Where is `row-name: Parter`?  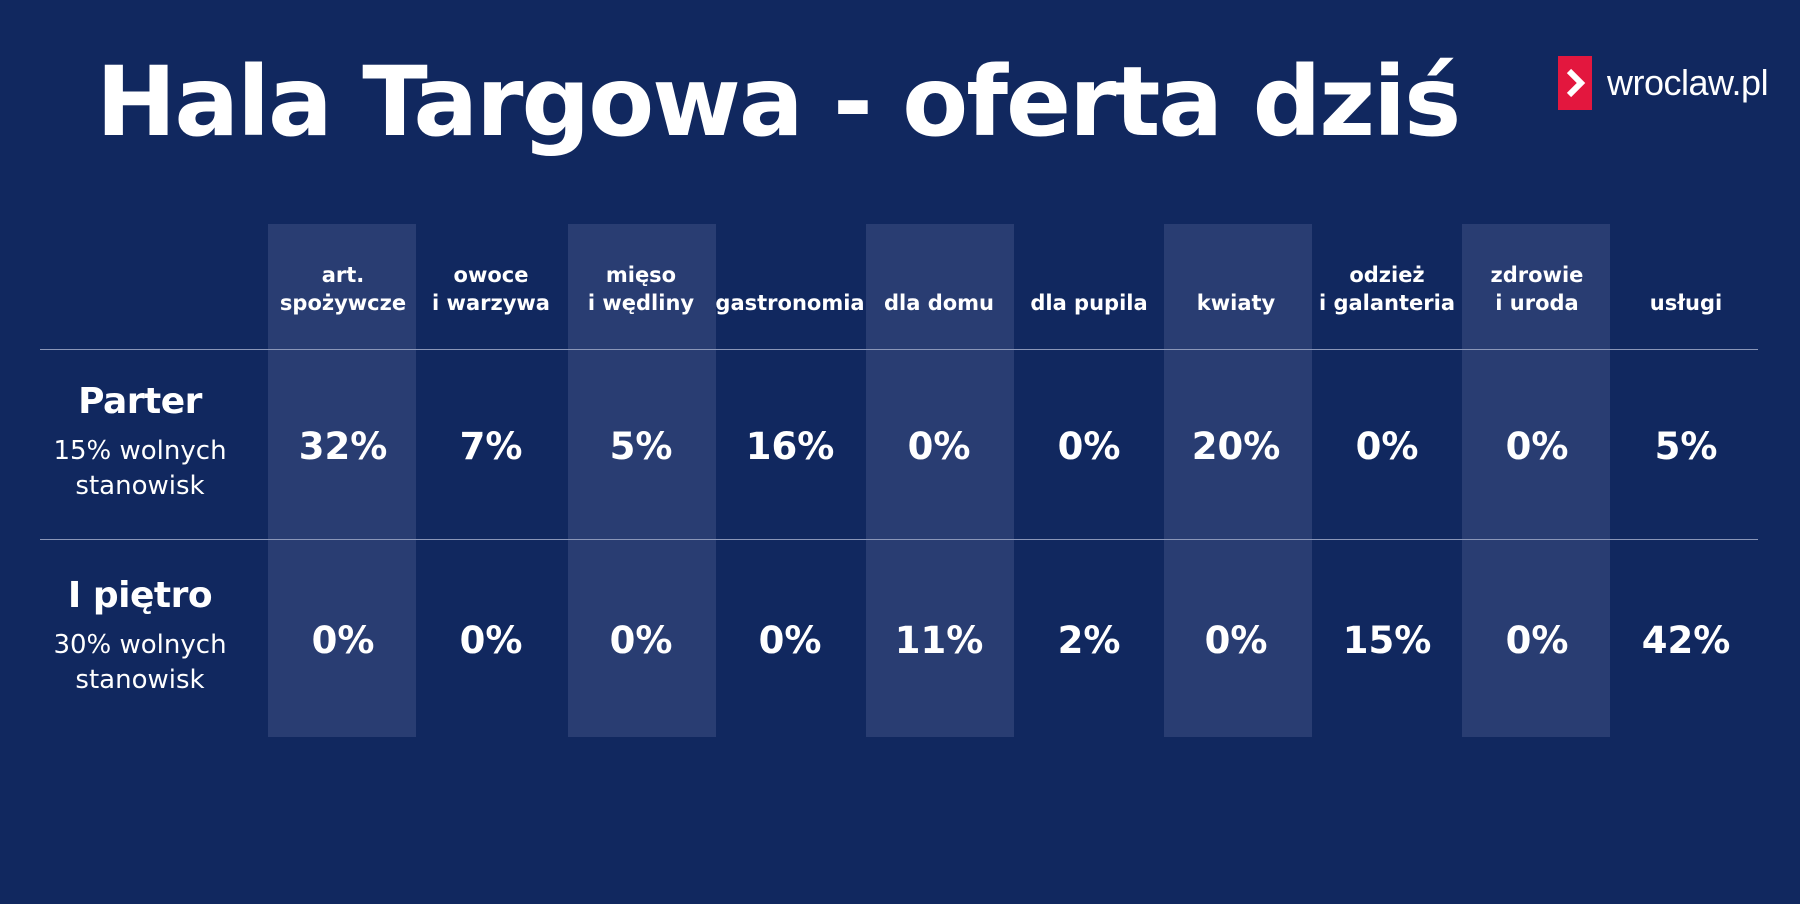
row-name: Parter is located at coordinates (140, 401).